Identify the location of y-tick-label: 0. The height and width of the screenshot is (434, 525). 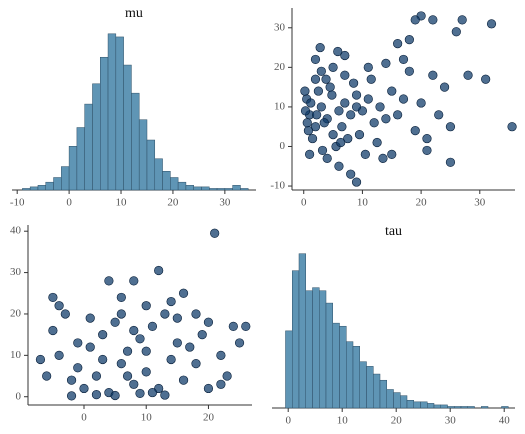
(283, 146).